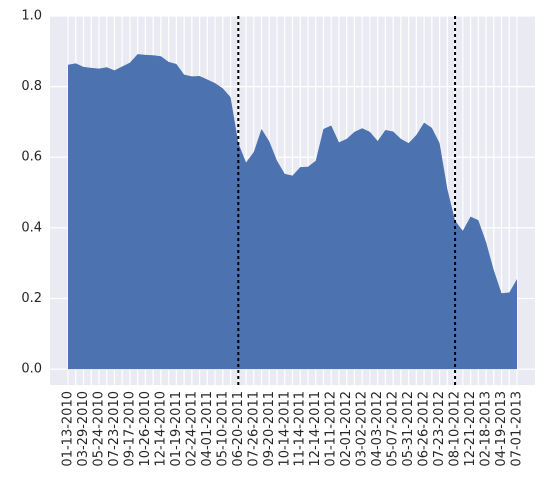  I want to click on x-tick-label: 07-26-2011, so click(253, 429).